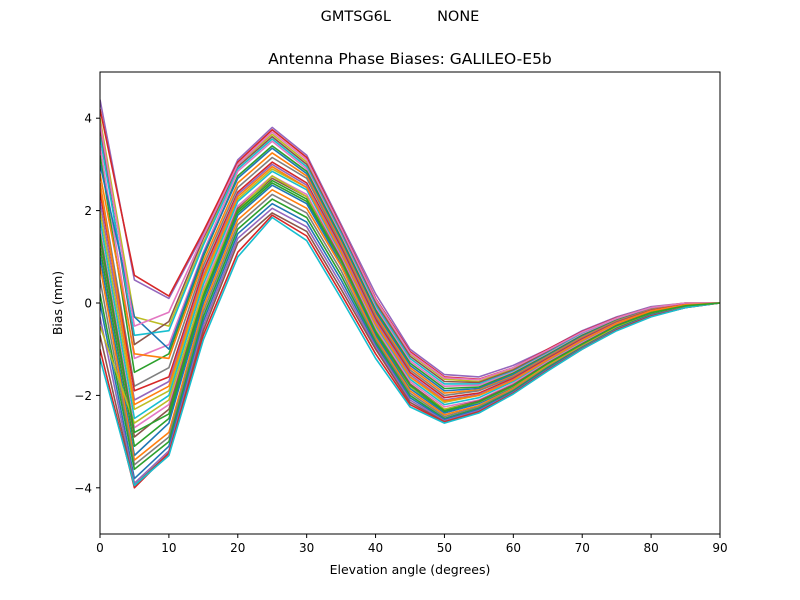  Describe the element at coordinates (650, 548) in the screenshot. I see `x-tick-label: 80` at that location.